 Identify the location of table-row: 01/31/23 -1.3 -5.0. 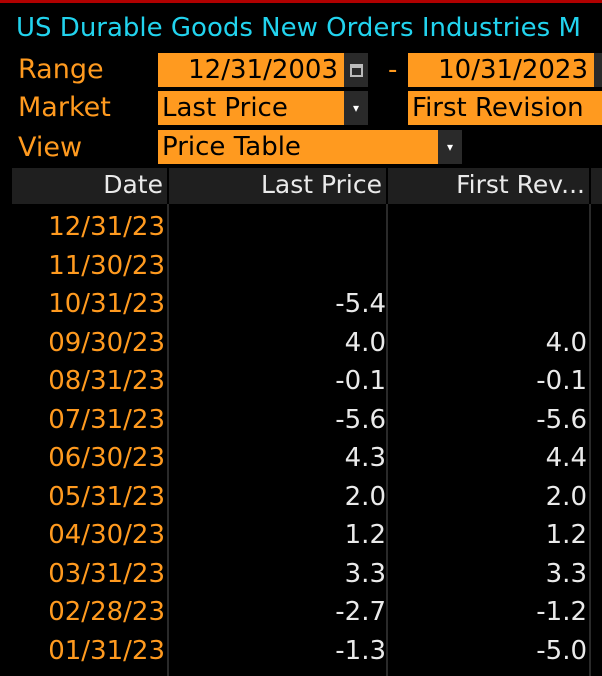
(307, 651).